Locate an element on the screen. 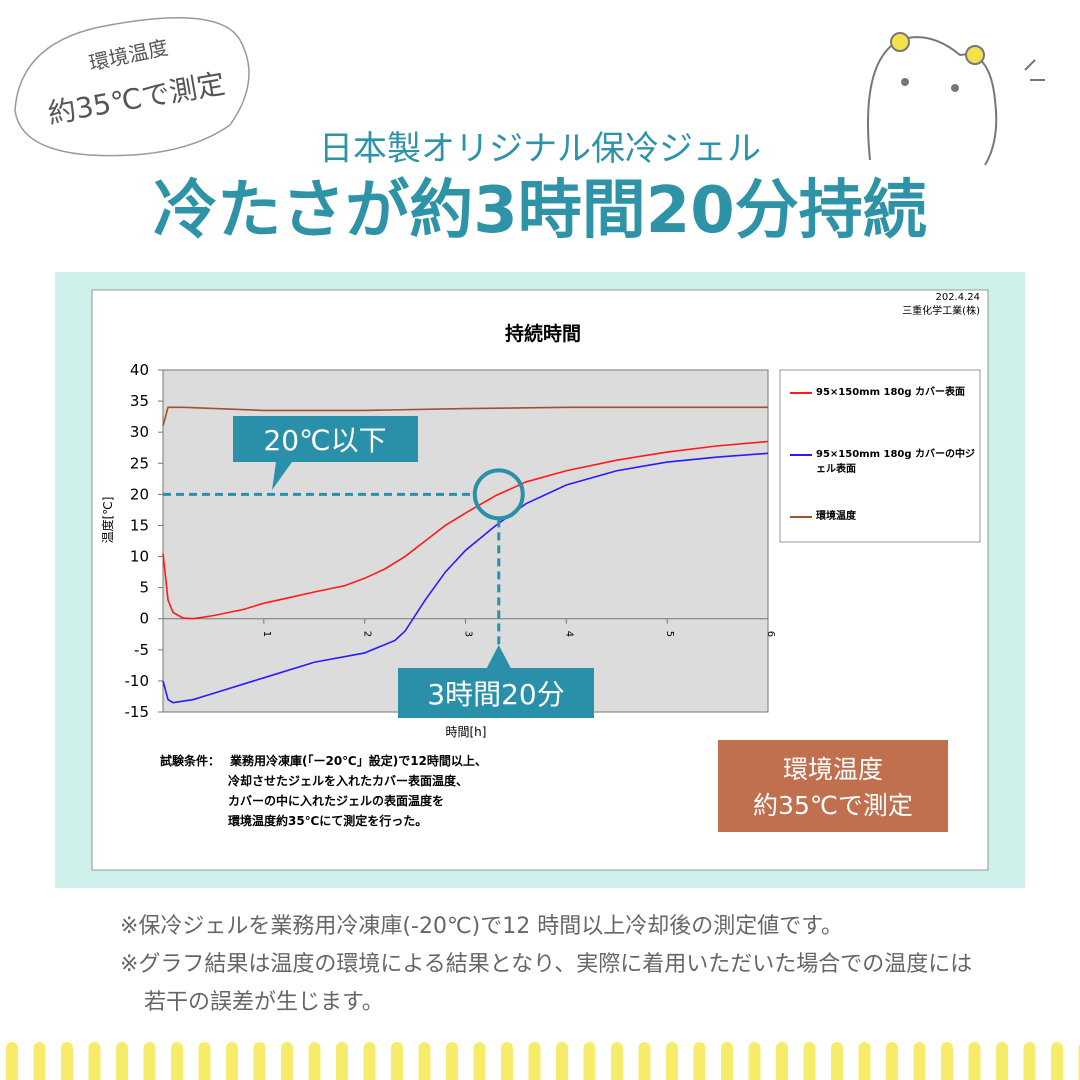 The image size is (1080, 1080). y-tick-label: 25 is located at coordinates (139, 463).